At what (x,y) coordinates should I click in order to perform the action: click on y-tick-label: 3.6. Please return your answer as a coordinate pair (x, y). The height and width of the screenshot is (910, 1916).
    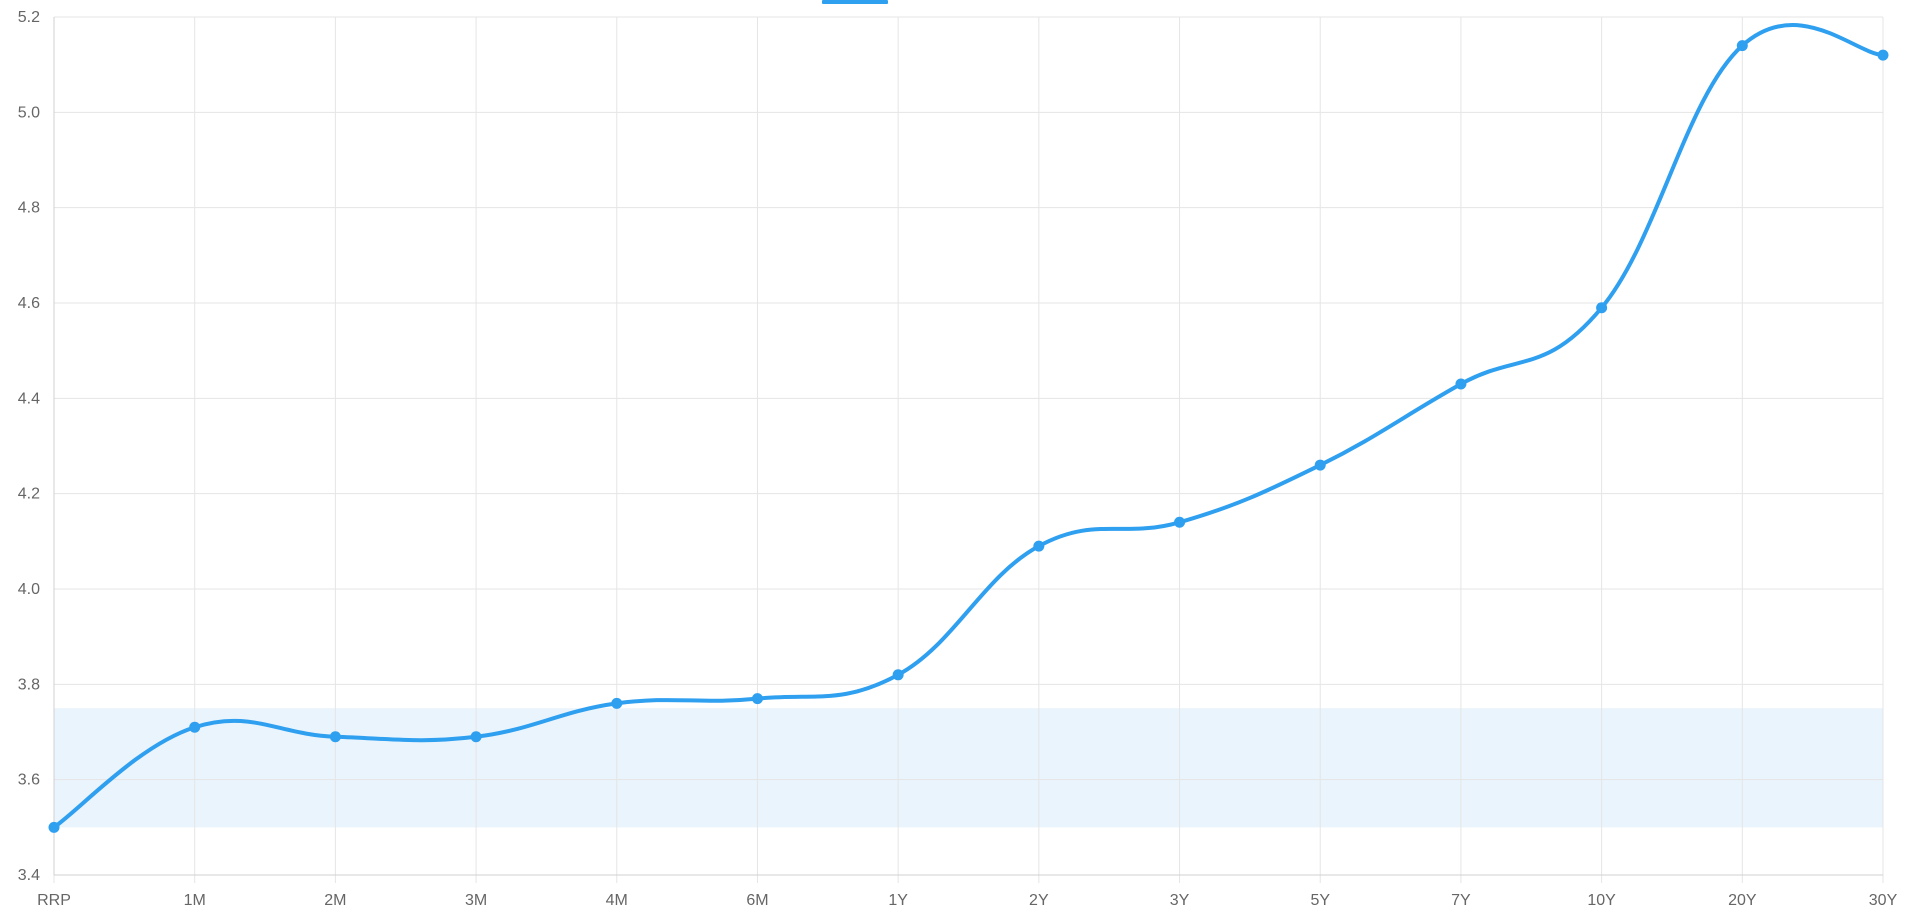
    Looking at the image, I should click on (29, 780).